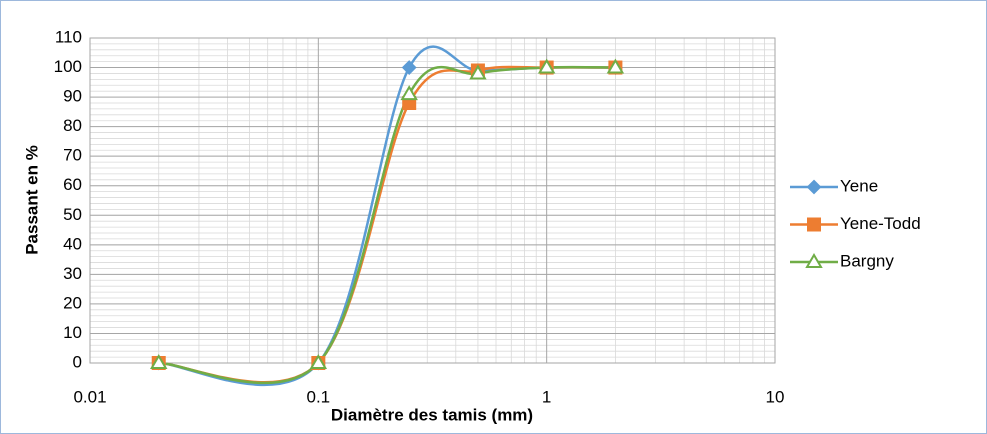 This screenshot has width=987, height=434. Describe the element at coordinates (72, 302) in the screenshot. I see `y-tick-label: 20` at that location.